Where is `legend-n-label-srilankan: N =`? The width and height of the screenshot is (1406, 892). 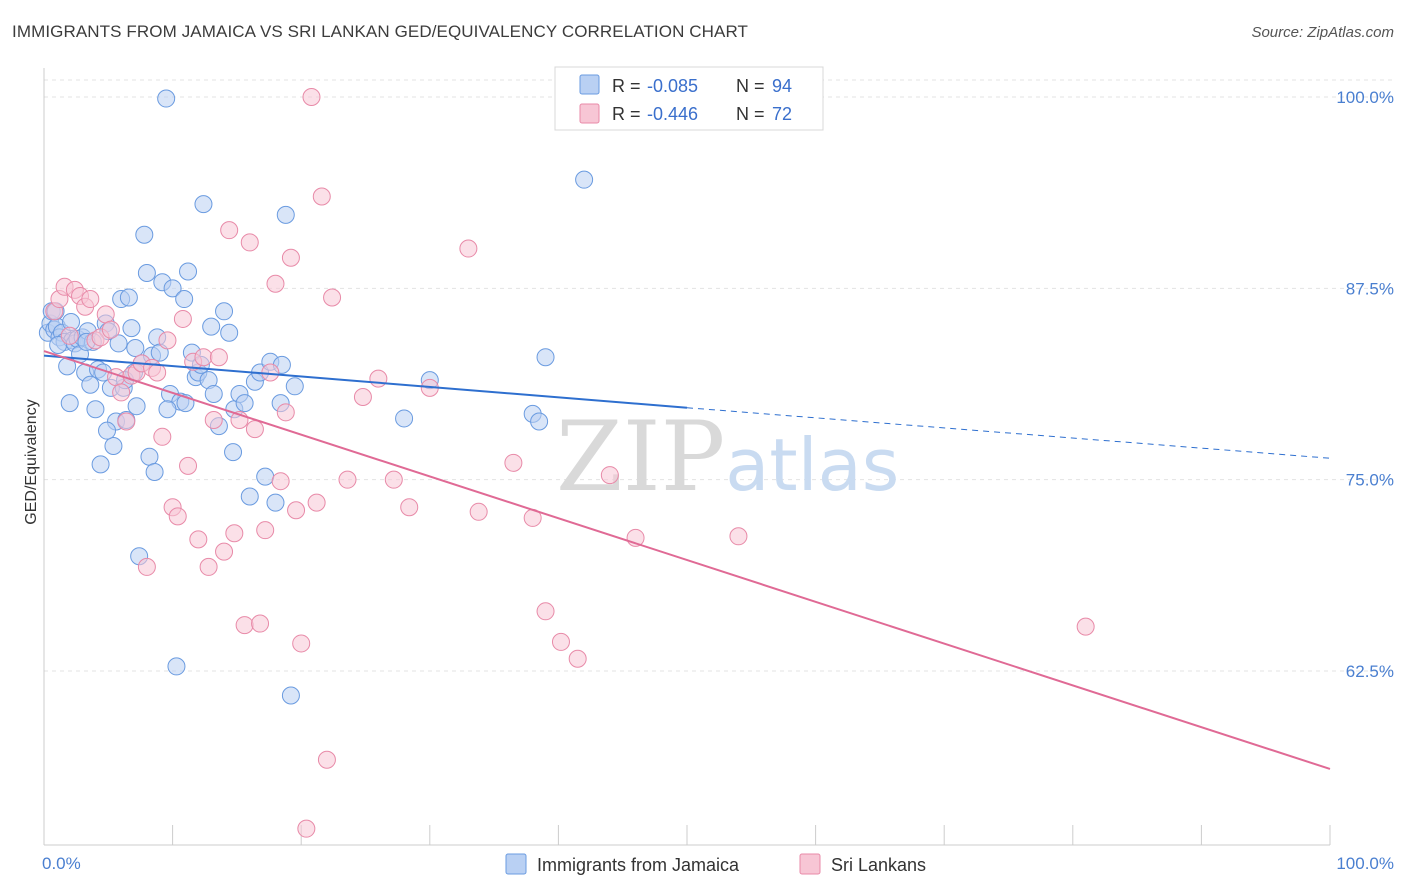 legend-n-label-srilankan: N = is located at coordinates (750, 114).